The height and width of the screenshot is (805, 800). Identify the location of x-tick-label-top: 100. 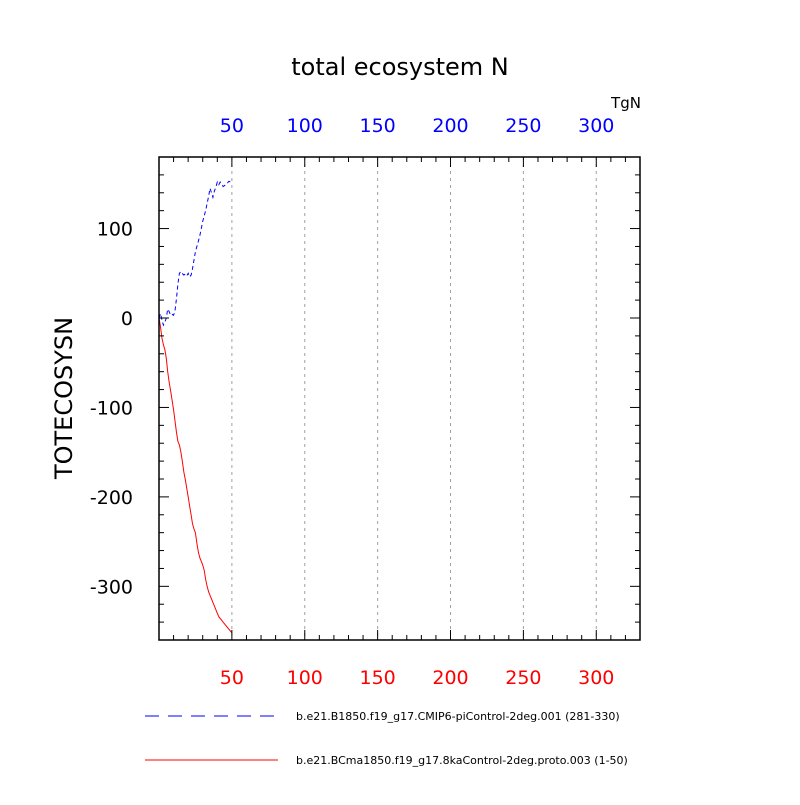
(305, 126).